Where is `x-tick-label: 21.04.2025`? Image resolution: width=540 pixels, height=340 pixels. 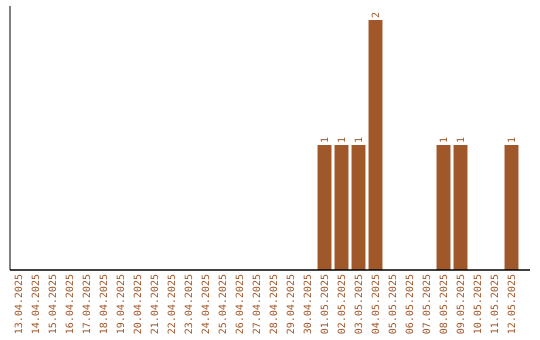 x-tick-label: 21.04.2025 is located at coordinates (155, 304).